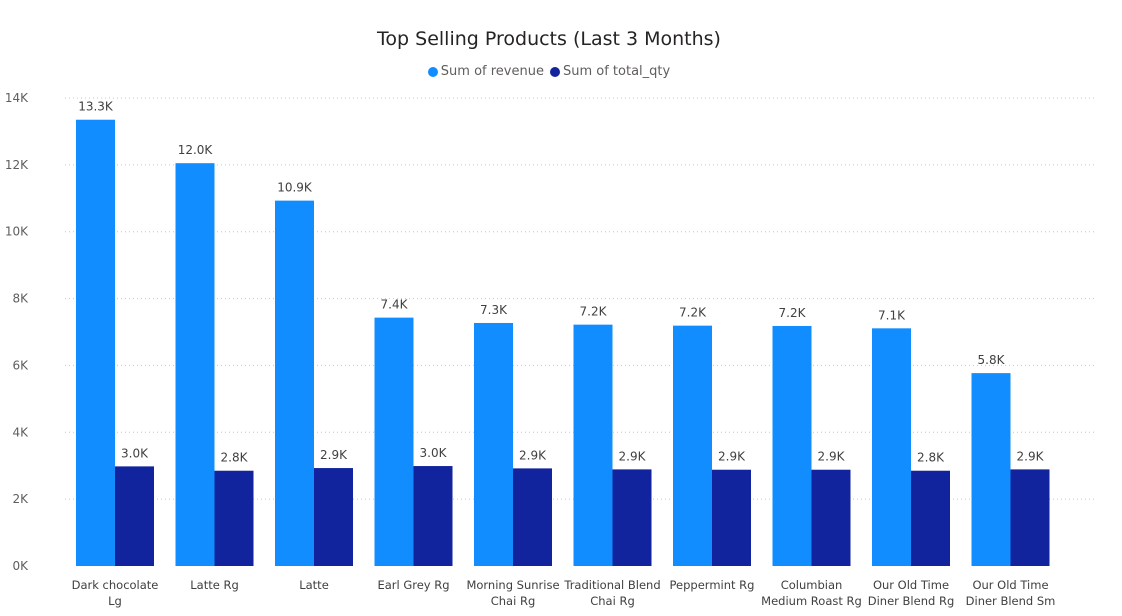 This screenshot has height=616, width=1122. What do you see at coordinates (20, 432) in the screenshot?
I see `y-tick-label: 4K` at bounding box center [20, 432].